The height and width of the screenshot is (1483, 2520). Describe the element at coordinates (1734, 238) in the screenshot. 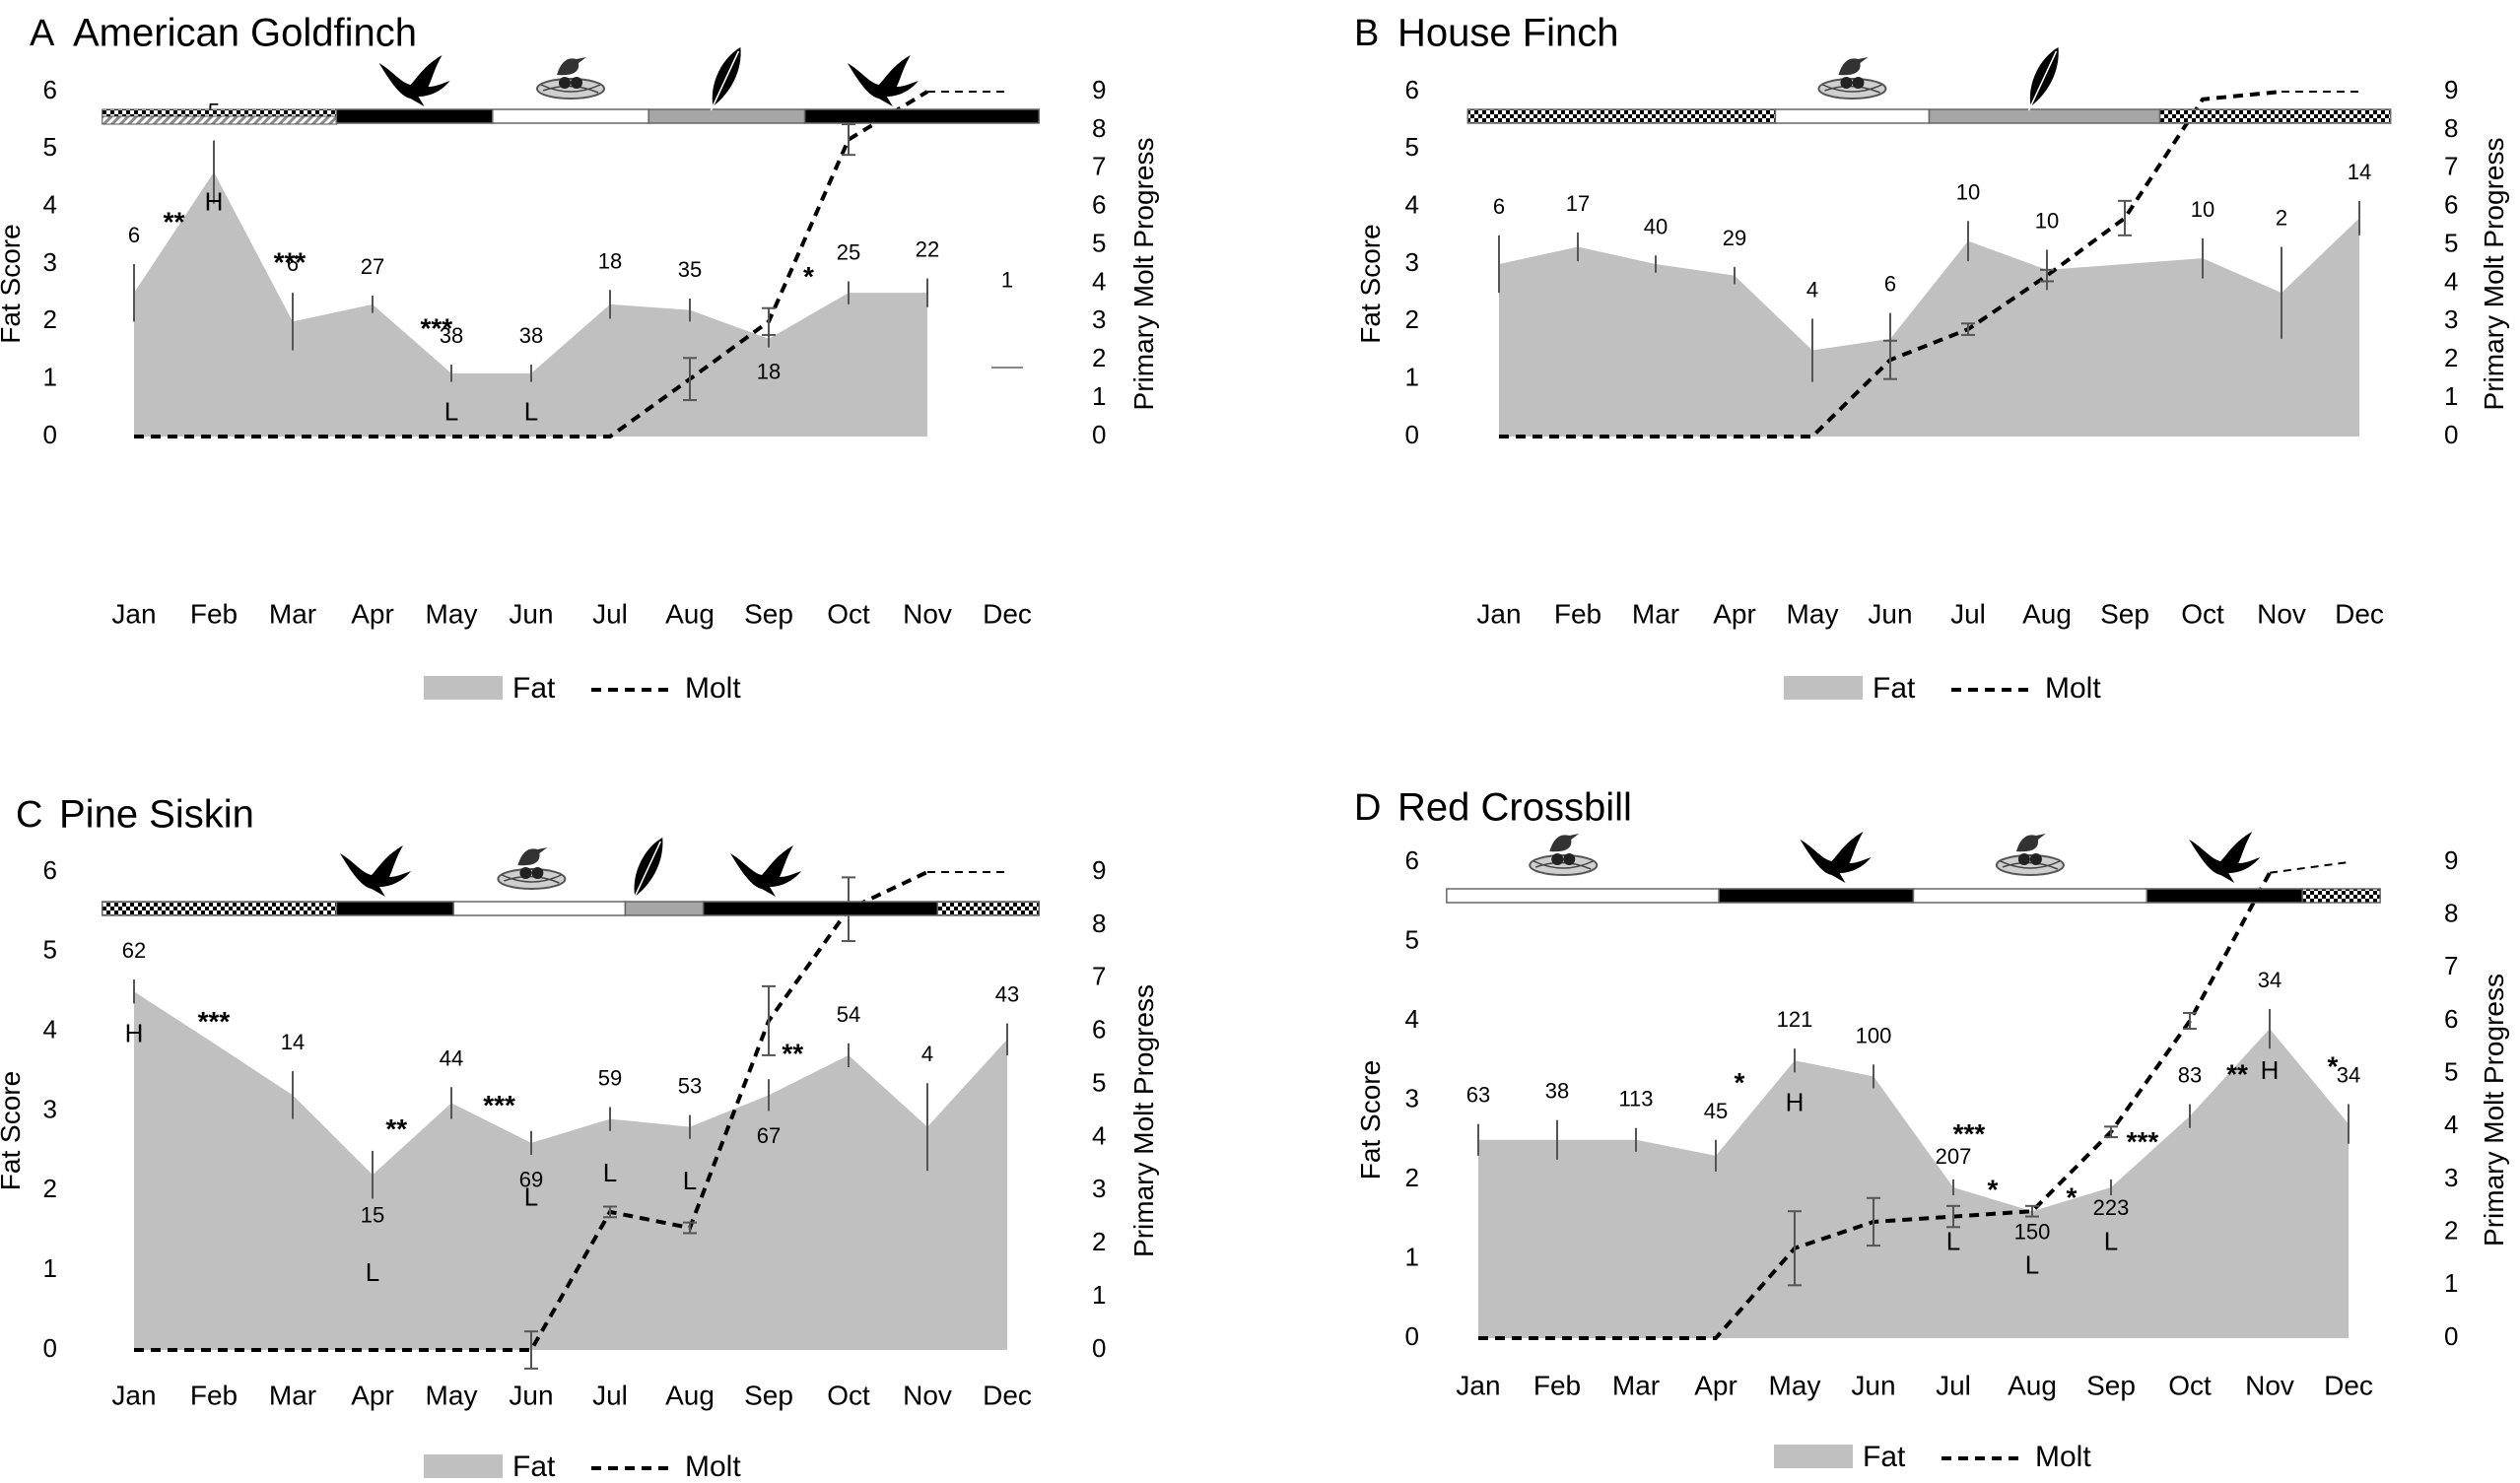

I see `sample-size-label: 29` at that location.